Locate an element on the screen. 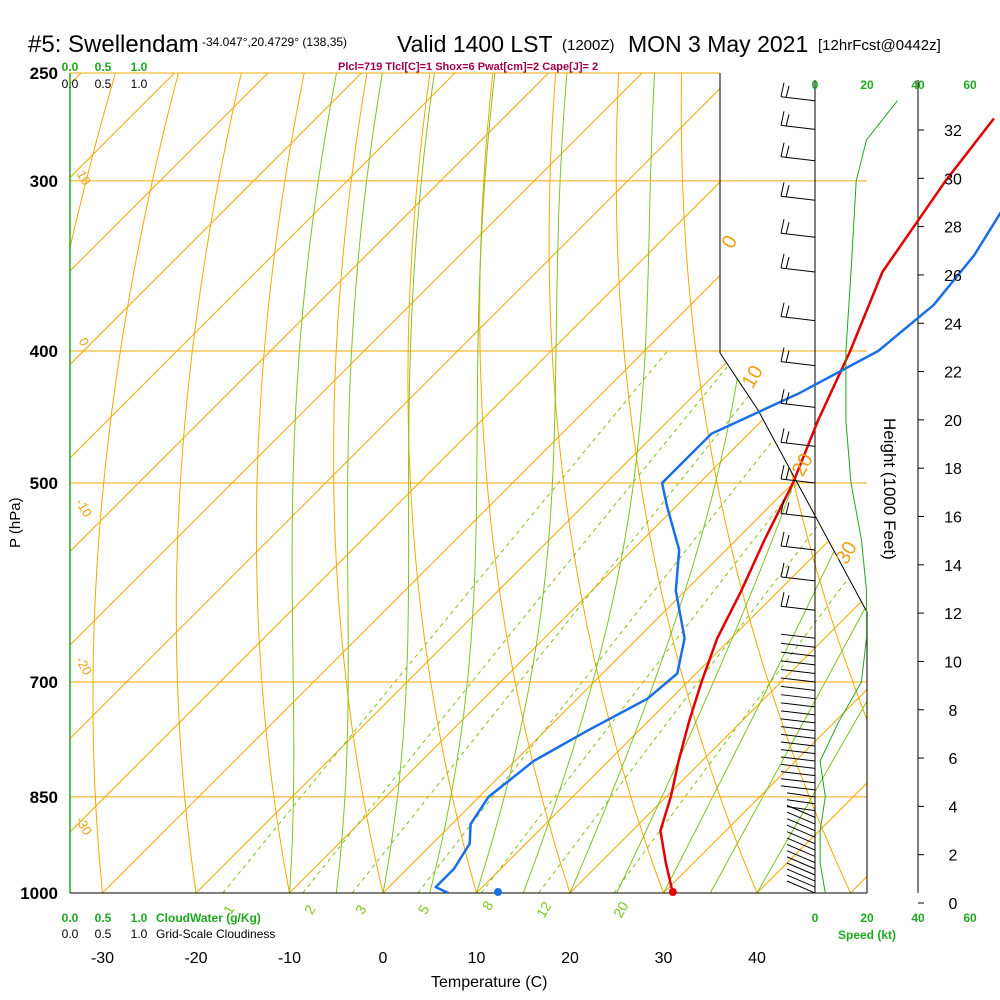  cloudiness-tick-top: 0.5 is located at coordinates (103, 84).